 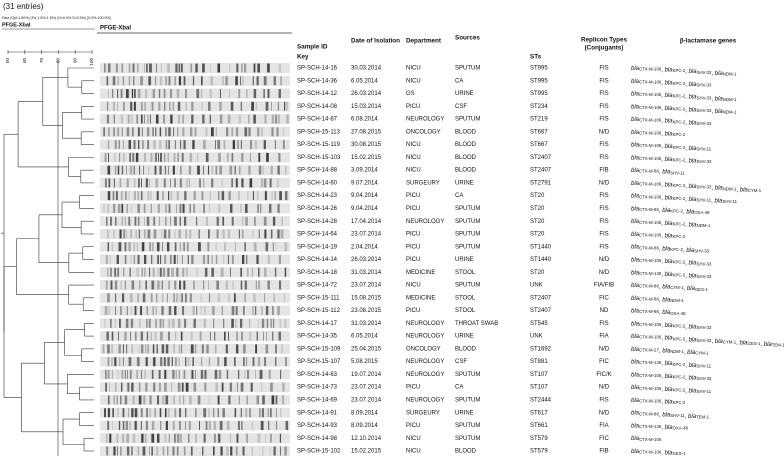 I want to click on cell: 23.07.2014, so click(x=366, y=401).